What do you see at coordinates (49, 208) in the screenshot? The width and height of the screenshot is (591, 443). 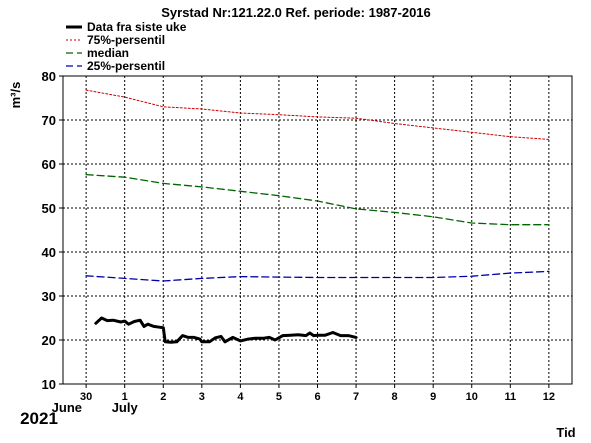 I see `y-tick-label: 50` at bounding box center [49, 208].